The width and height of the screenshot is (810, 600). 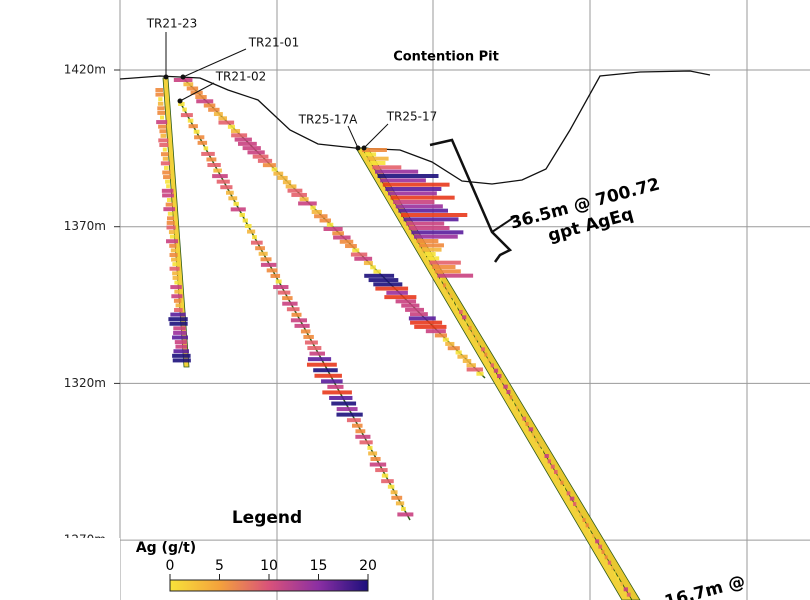 What do you see at coordinates (319, 566) in the screenshot?
I see `legend-tick-label: 15` at bounding box center [319, 566].